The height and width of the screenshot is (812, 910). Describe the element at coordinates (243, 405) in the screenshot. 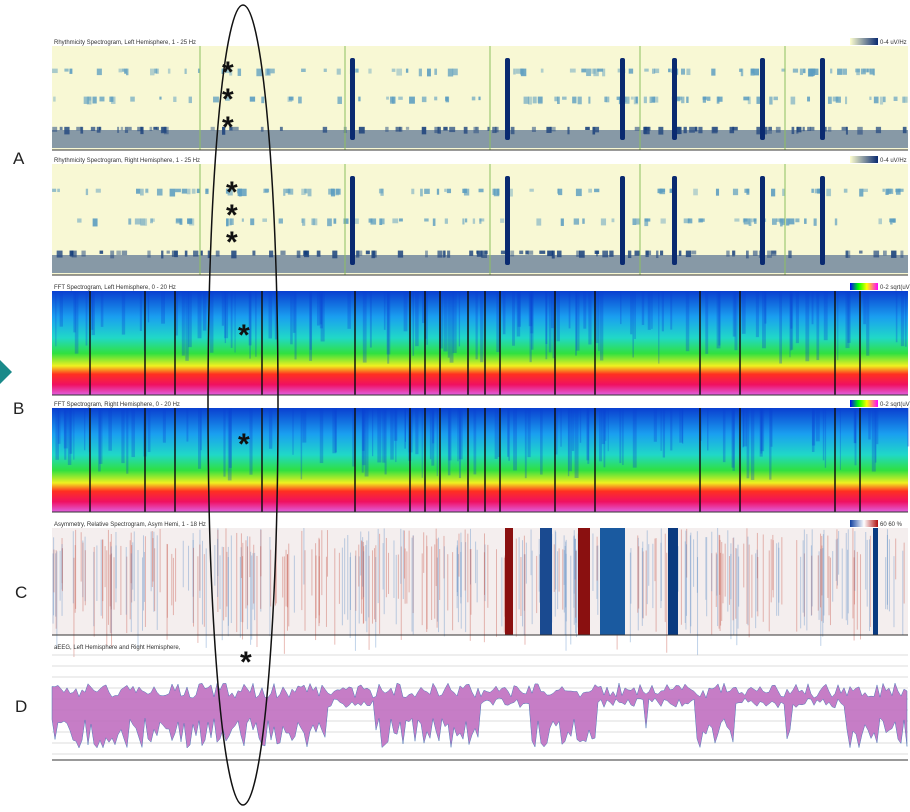

I see `highlight-ellipse` at that location.